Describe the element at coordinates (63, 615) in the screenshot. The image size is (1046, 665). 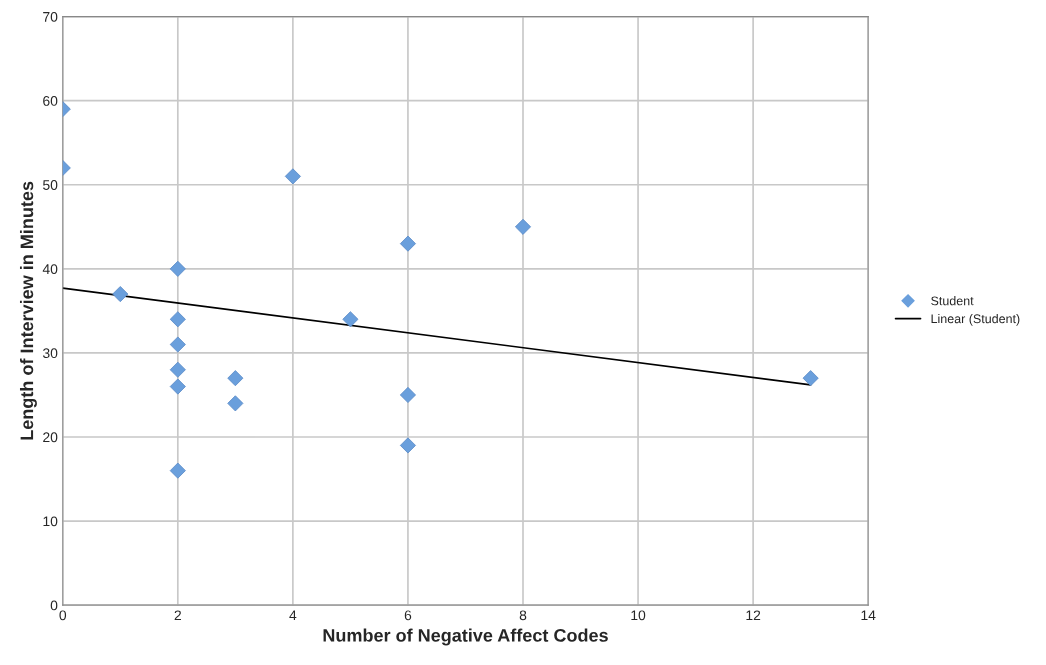
I see `x-tick-label: 0` at that location.